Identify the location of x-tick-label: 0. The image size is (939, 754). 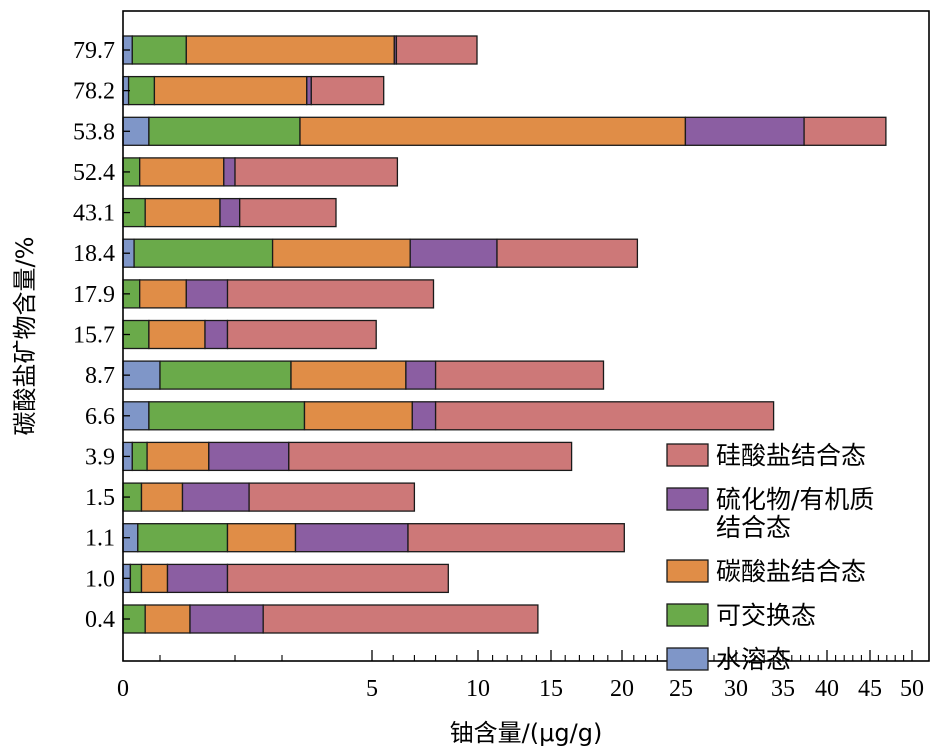
(123, 689).